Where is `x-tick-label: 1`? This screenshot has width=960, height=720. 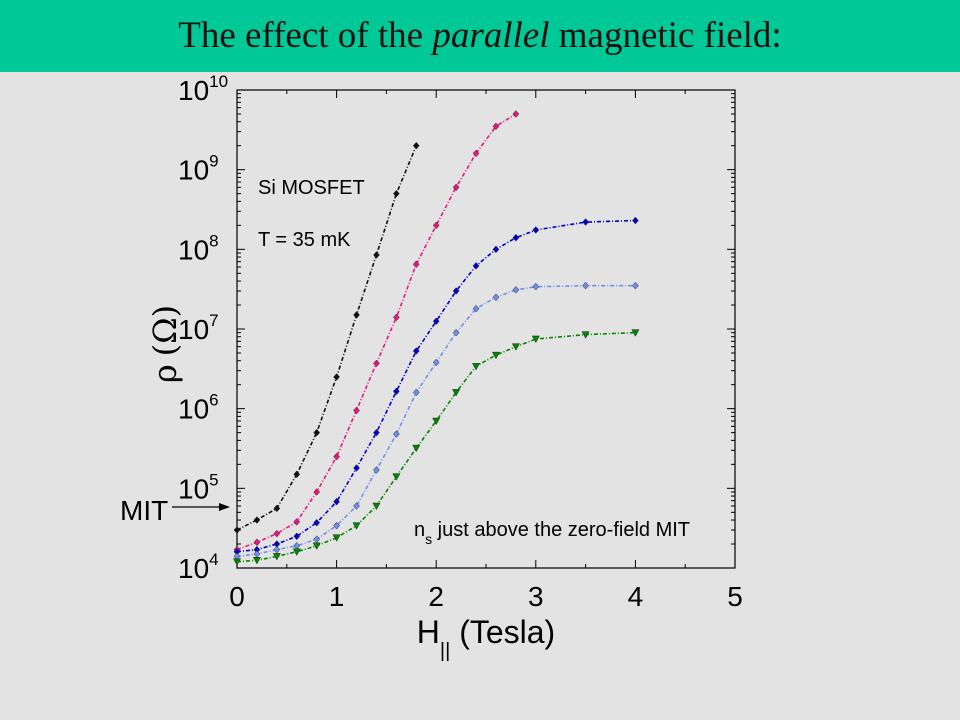
x-tick-label: 1 is located at coordinates (337, 596).